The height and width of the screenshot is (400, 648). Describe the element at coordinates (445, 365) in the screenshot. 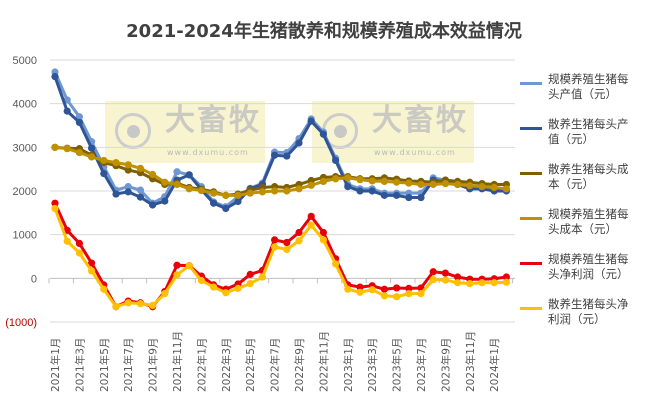

I see `x-tick-label: 2023年9月` at that location.